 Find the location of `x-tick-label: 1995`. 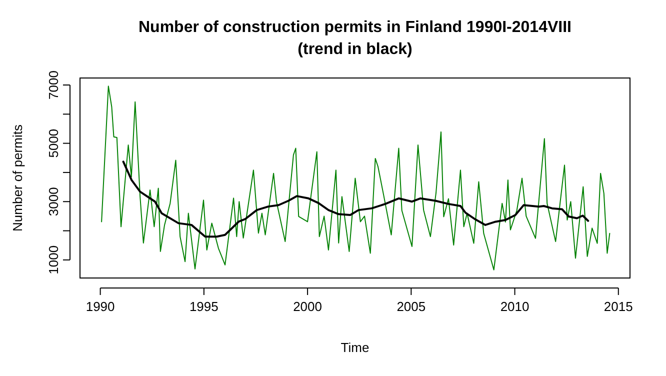

x-tick-label: 1995 is located at coordinates (203, 306).